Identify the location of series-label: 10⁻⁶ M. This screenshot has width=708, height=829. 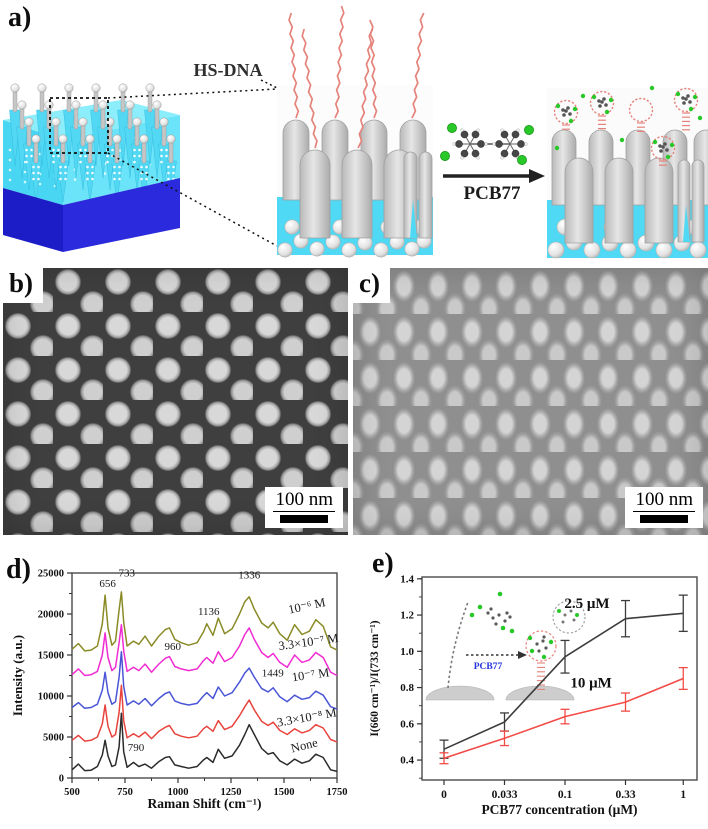
(307, 606).